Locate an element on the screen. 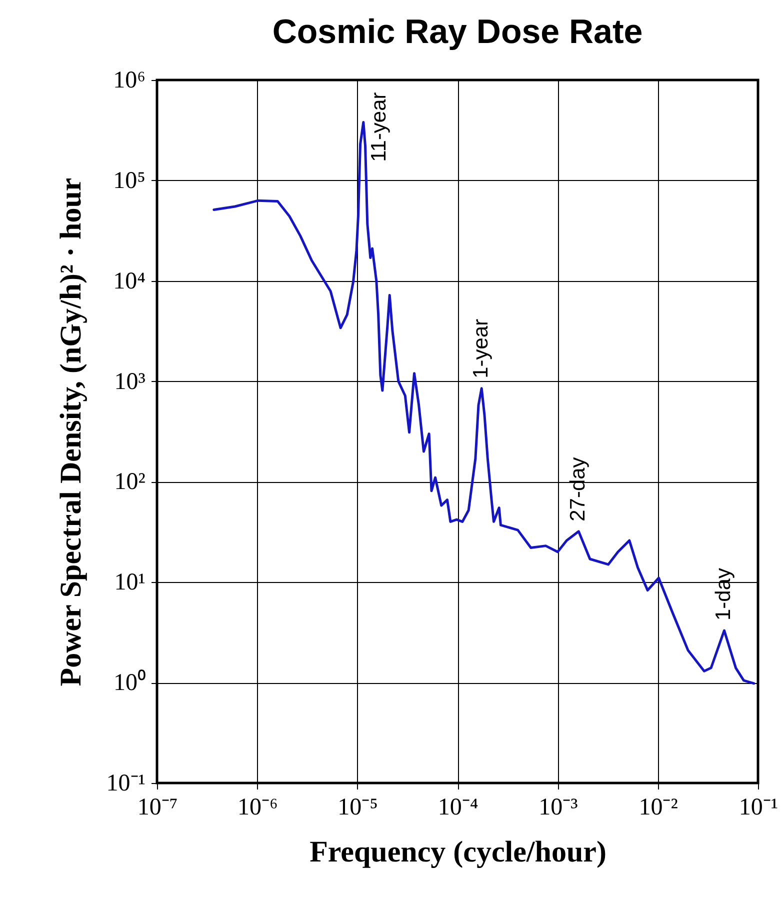 Image resolution: width=782 pixels, height=904 pixels. y-tick-label: 10⁵ is located at coordinates (129, 181).